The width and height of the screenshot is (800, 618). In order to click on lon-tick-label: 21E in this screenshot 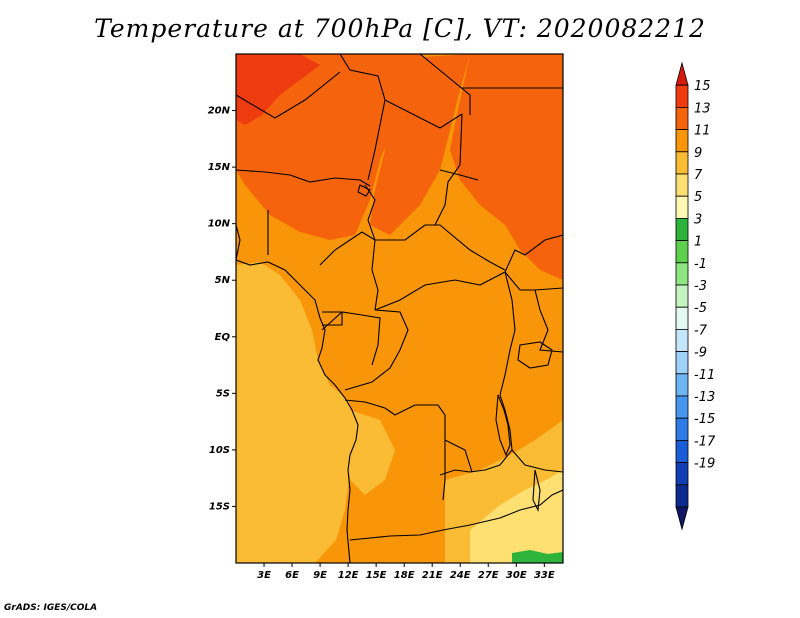, I will do `click(432, 575)`.